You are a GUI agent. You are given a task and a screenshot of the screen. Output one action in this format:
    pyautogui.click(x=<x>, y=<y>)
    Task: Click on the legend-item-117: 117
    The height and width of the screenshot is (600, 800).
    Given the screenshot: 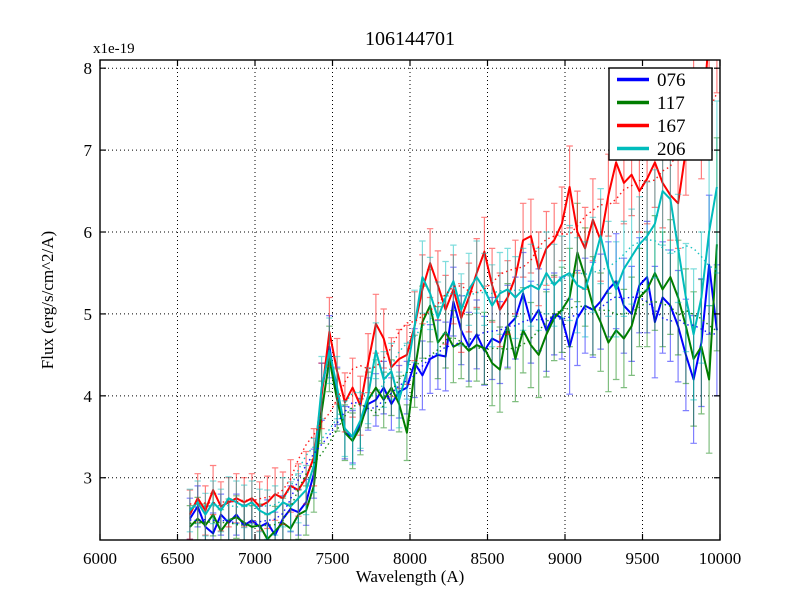 What is the action you would take?
    pyautogui.click(x=651, y=103)
    